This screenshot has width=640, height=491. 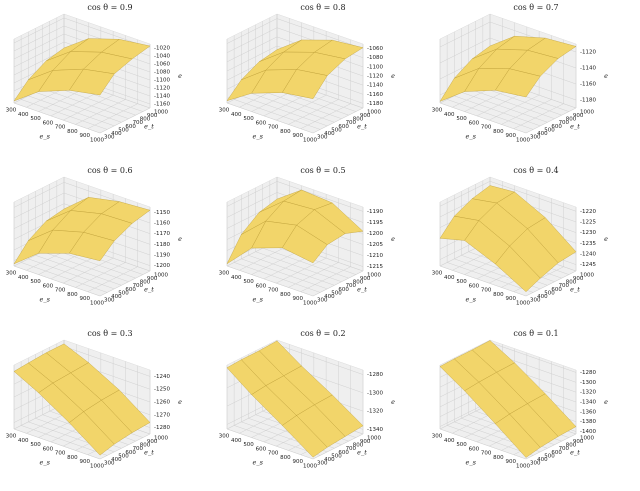 What do you see at coordinates (322, 170) in the screenshot?
I see `panel-title: cos θ = 0.5` at bounding box center [322, 170].